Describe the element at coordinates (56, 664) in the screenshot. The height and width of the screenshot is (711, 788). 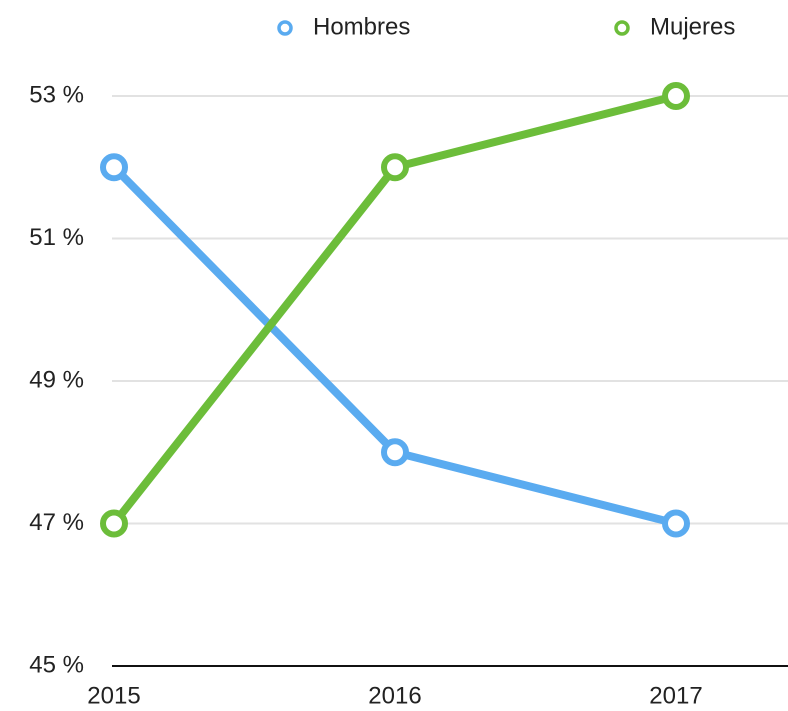
I see `y-tick-label: 45 %` at that location.